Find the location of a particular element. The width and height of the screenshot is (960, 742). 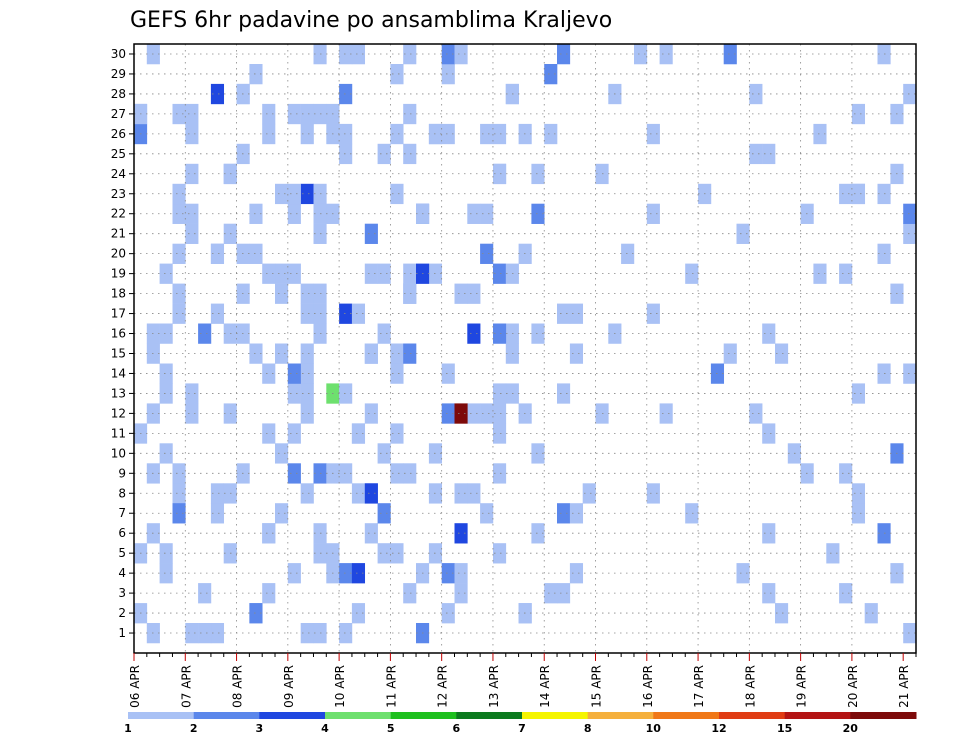

y-tick-label: 17 is located at coordinates (118, 314).